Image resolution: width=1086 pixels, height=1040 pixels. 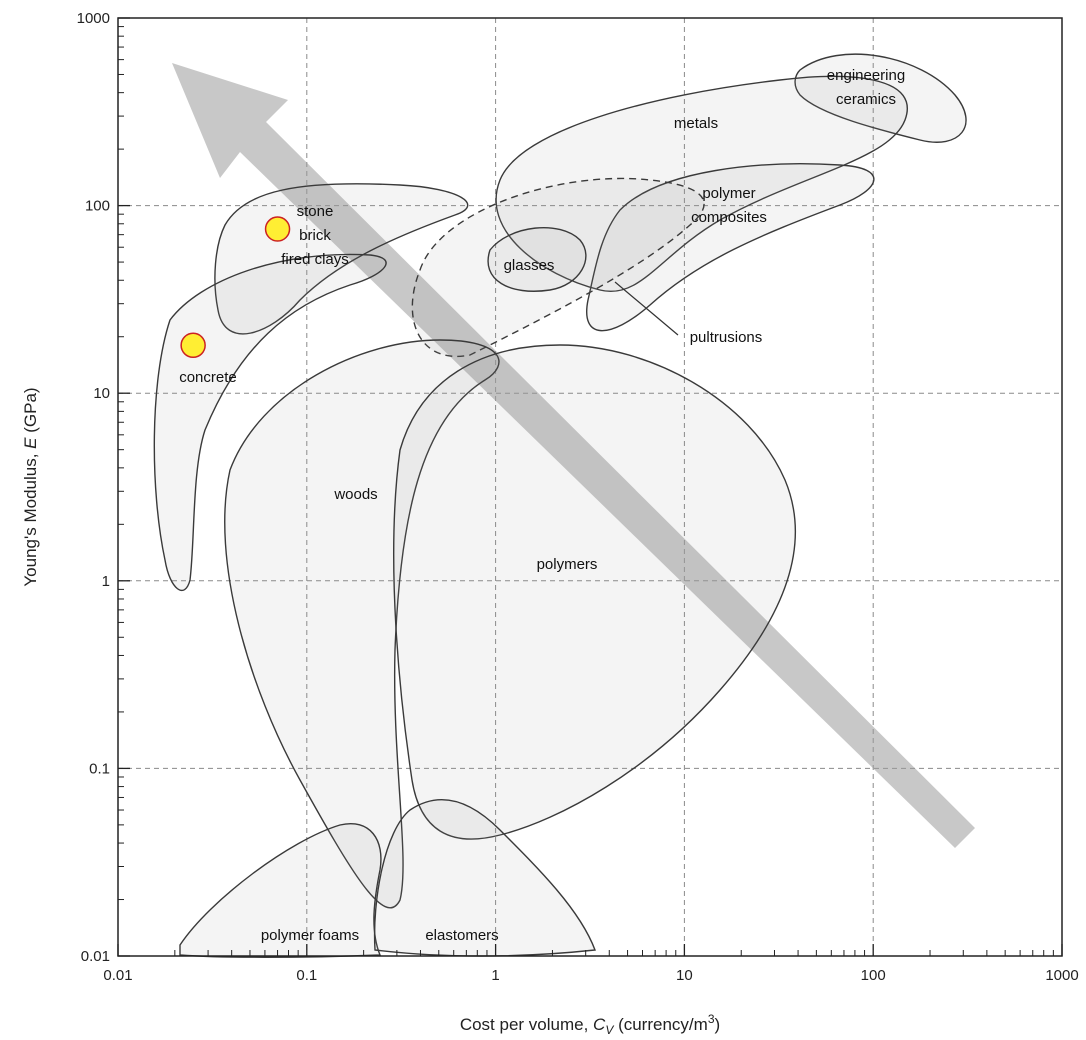 I want to click on x-axis-title-subscript: V, so click(x=609, y=1030).